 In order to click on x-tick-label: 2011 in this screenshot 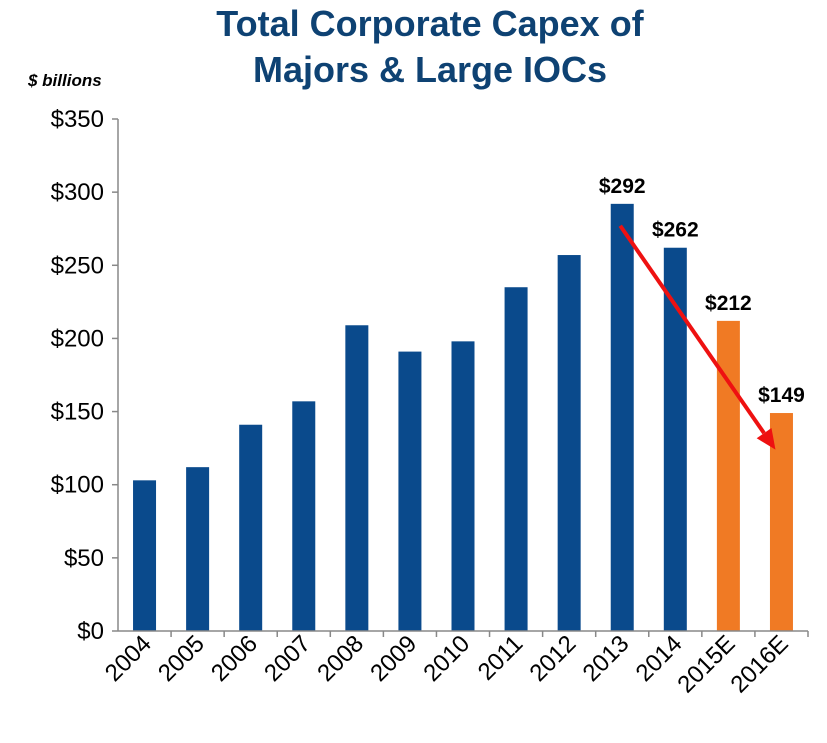, I will do `click(501, 658)`.